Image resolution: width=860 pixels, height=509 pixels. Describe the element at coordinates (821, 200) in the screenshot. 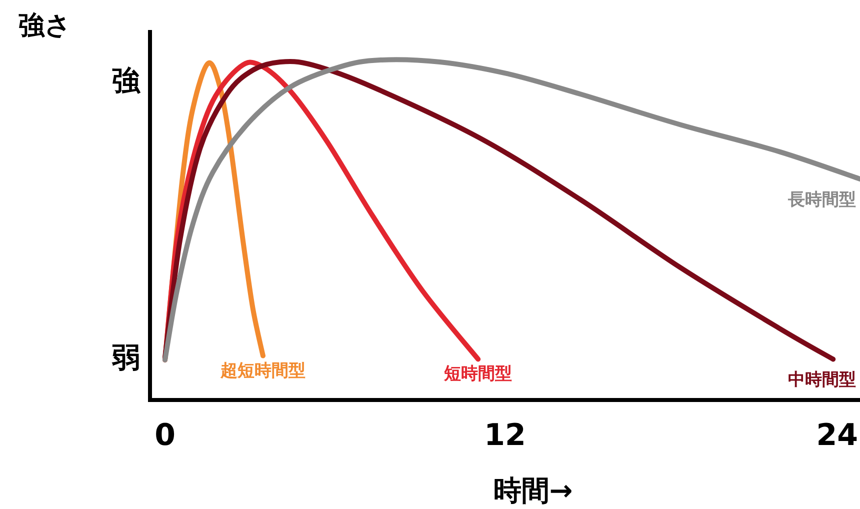

I see `series-label: 長時間型` at that location.